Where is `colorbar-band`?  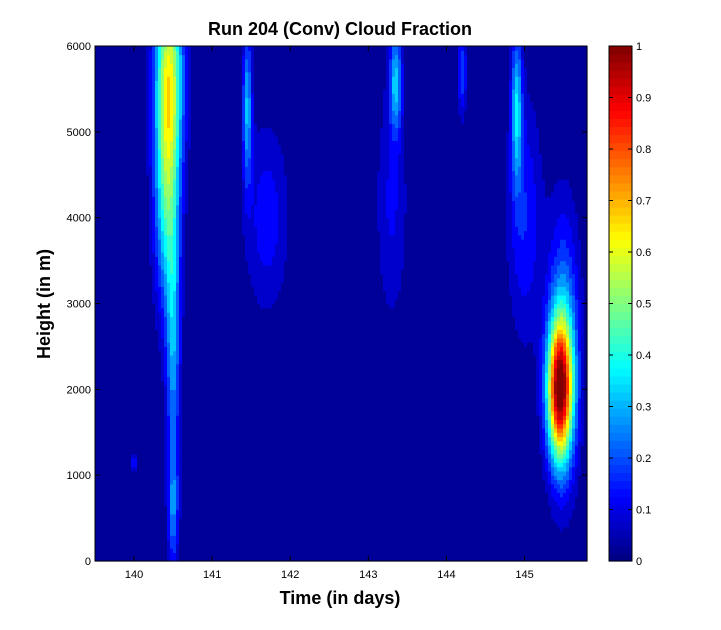
colorbar-band is located at coordinates (620, 541).